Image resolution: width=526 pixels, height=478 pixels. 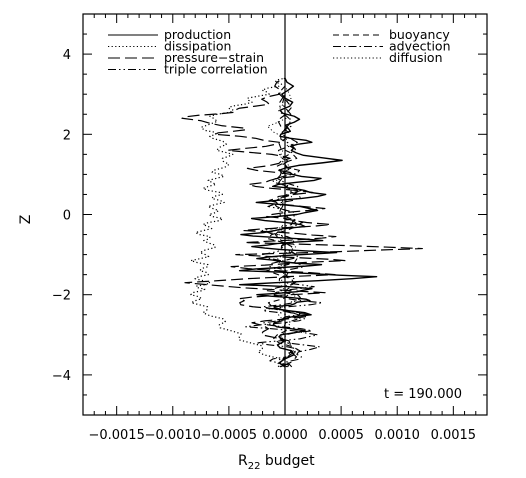 What do you see at coordinates (420, 46) in the screenshot?
I see `legend-label: advection` at bounding box center [420, 46].